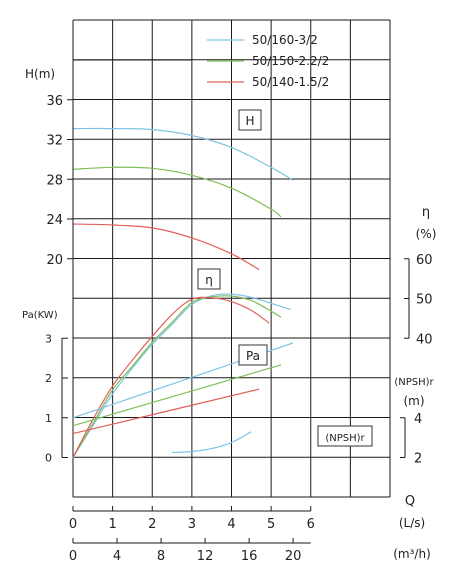 The width and height of the screenshot is (463, 580). I want to click on npsh-axis-label: (NPSH)r, so click(414, 382).